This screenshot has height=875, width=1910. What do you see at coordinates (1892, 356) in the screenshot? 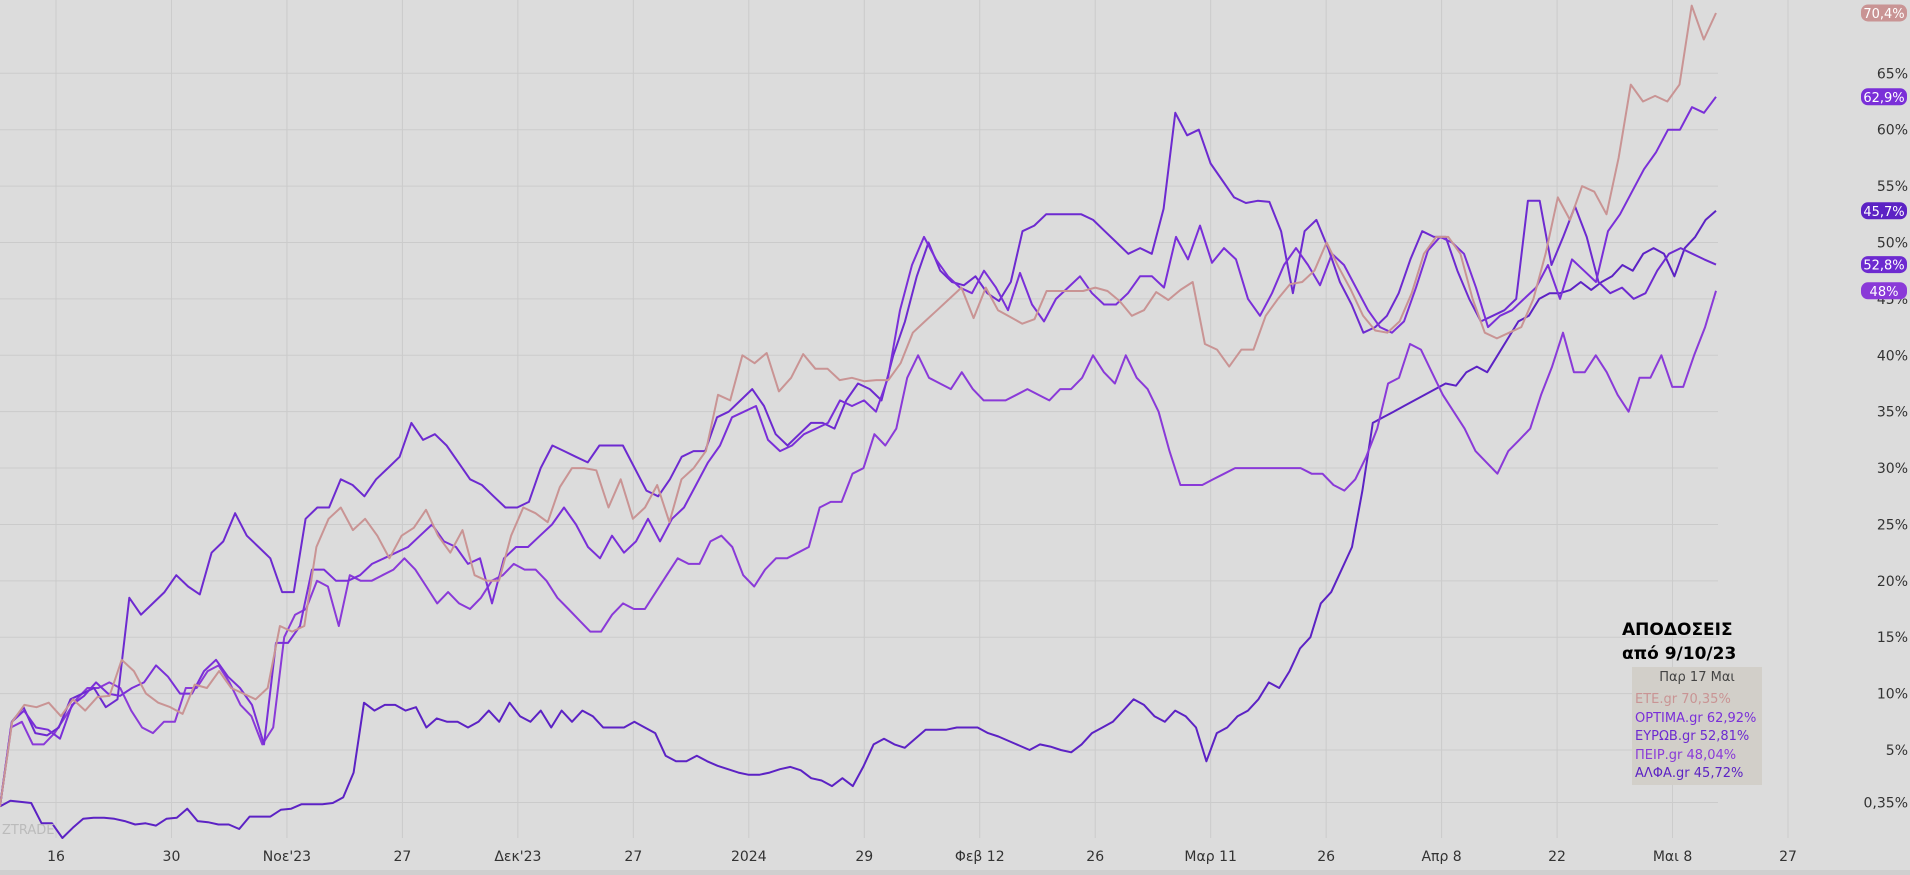
I see `y-tick-label: 40%` at bounding box center [1892, 356].